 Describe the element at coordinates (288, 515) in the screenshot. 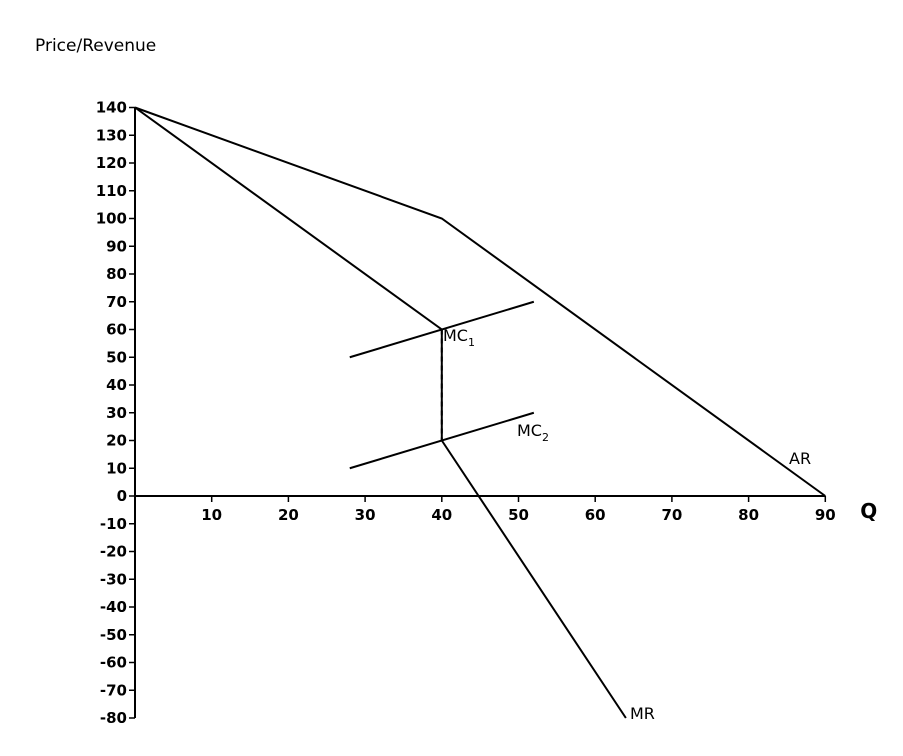

I see `x-tick-label: 20` at that location.